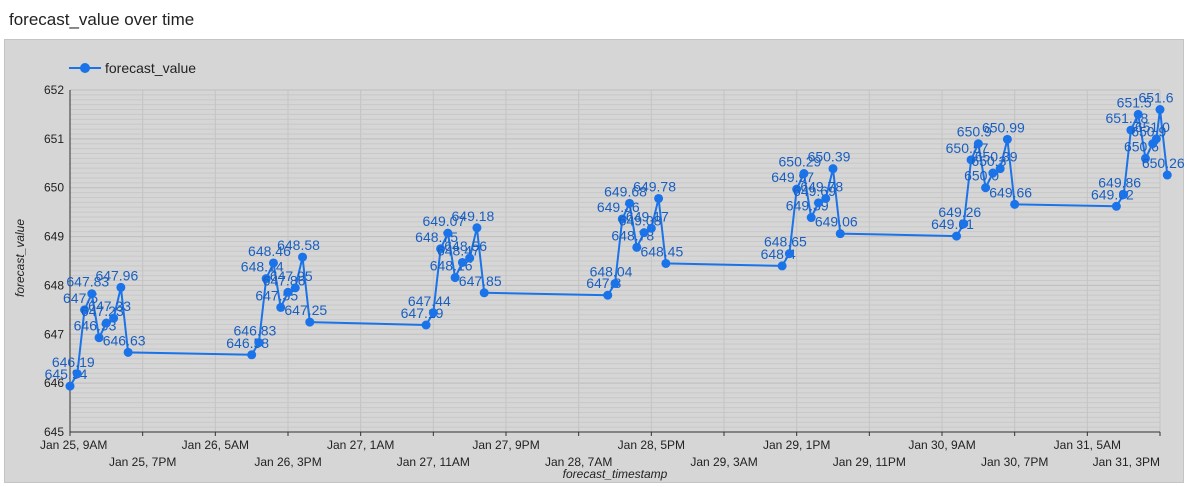 This screenshot has height=487, width=1187. I want to click on data-label: 647.95, so click(291, 276).